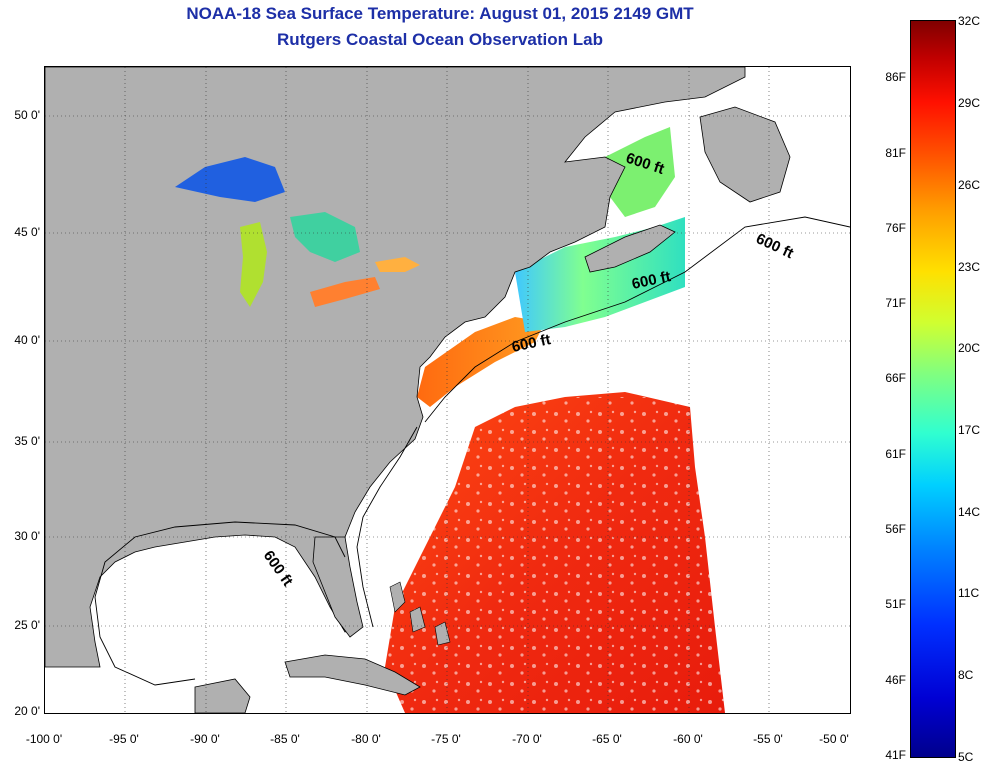 The image size is (984, 770). Describe the element at coordinates (27, 232) in the screenshot. I see `lat-tick-45: 45 0'` at that location.